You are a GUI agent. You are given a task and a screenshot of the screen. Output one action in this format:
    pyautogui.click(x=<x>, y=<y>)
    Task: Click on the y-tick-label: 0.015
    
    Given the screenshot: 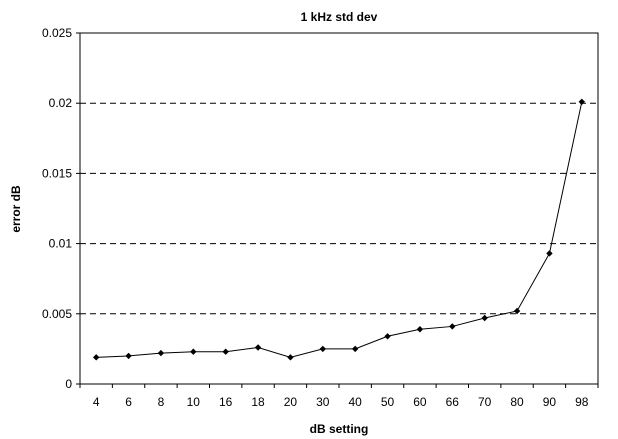 What is the action you would take?
    pyautogui.click(x=57, y=173)
    